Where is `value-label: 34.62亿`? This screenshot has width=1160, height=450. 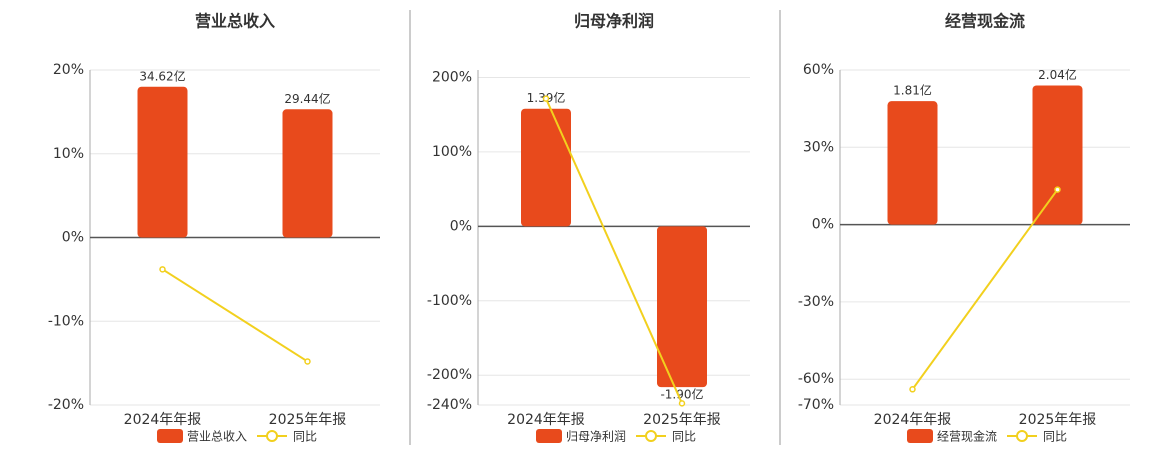
value-label: 34.62亿 is located at coordinates (162, 75).